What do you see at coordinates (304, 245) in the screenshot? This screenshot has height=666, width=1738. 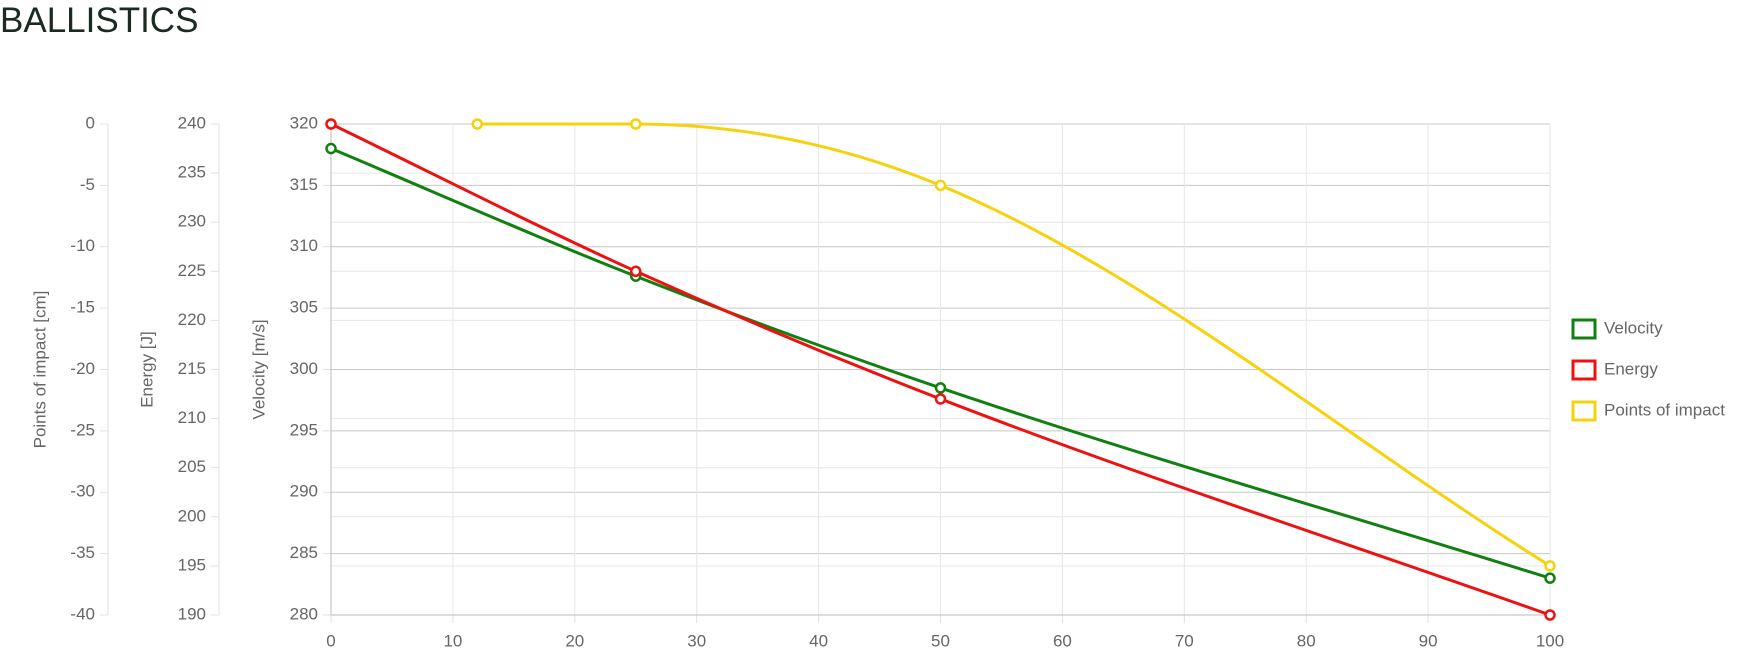 I see `y-tick-label: 310` at bounding box center [304, 245].